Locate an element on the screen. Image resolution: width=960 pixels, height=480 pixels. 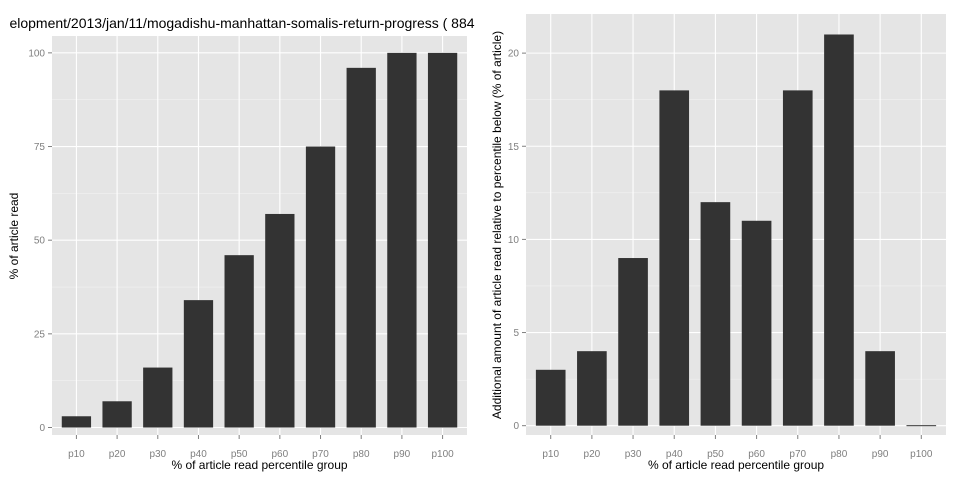
y-tick-label: 25 is located at coordinates (40, 334).